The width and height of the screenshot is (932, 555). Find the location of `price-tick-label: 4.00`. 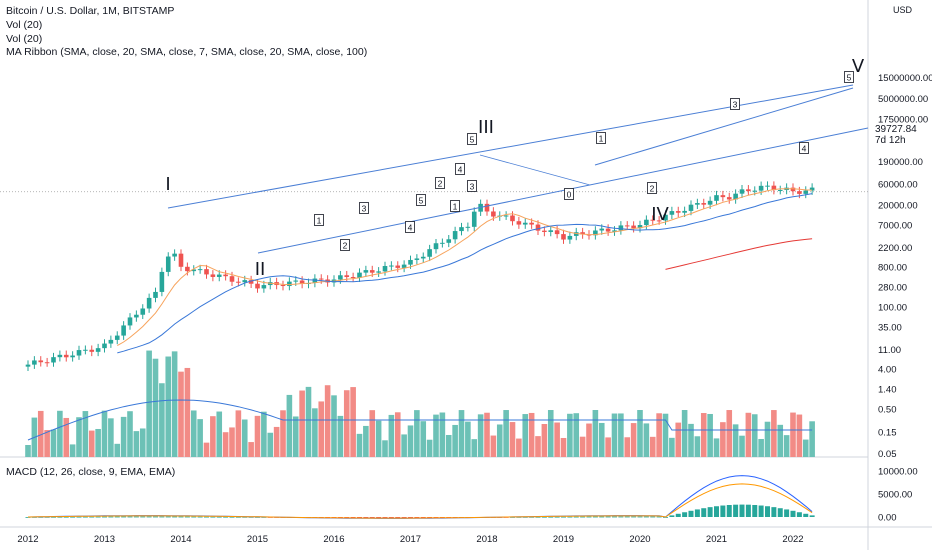

price-tick-label: 4.00 is located at coordinates (887, 369).